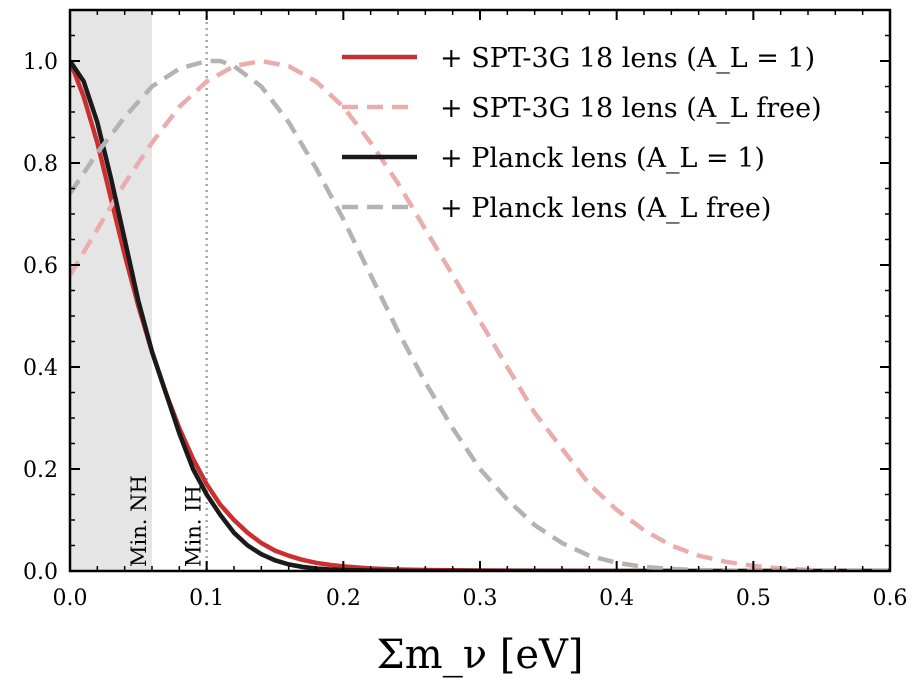 Image resolution: width=913 pixels, height=684 pixels. I want to click on legend-label-1: + SPT-3G 18 lens (A_L = 1), so click(627, 58).